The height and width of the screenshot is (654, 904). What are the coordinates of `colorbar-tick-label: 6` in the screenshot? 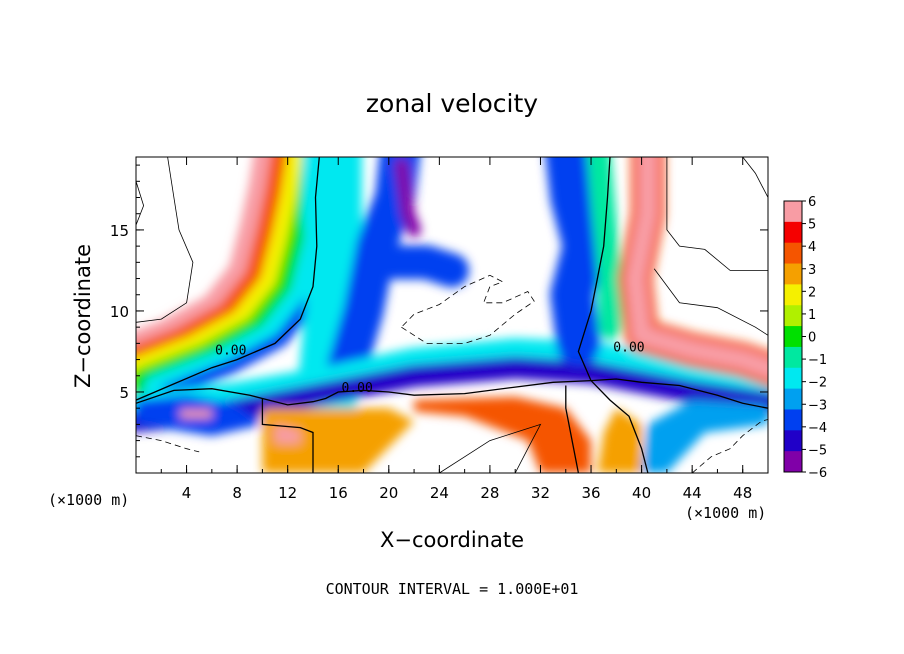 It's located at (812, 202).